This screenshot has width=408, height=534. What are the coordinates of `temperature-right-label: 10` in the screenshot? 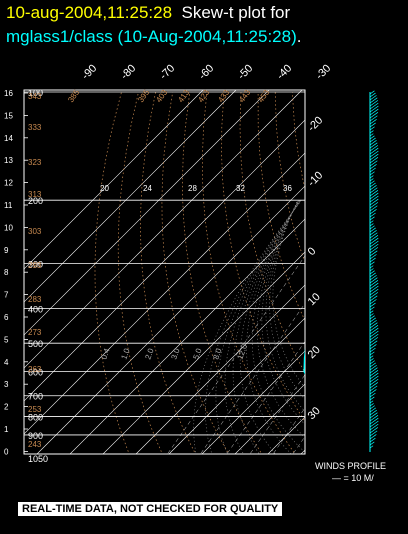 It's located at (314, 299).